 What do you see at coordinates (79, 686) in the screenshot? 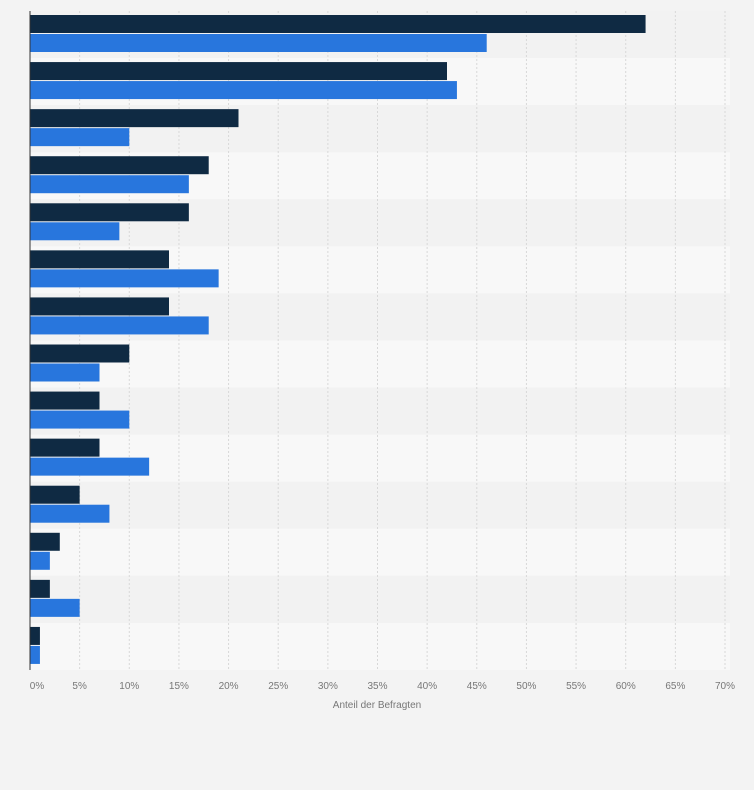
I see `x-tick-label: 5%` at bounding box center [79, 686].